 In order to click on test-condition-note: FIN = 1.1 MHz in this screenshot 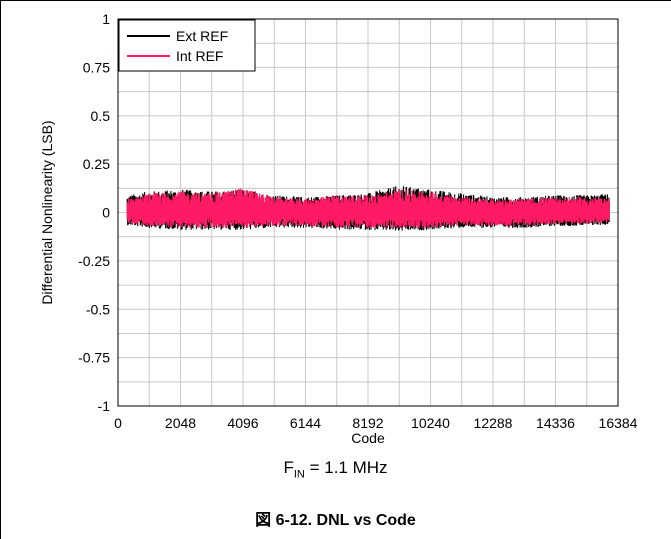, I will do `click(335, 469)`.